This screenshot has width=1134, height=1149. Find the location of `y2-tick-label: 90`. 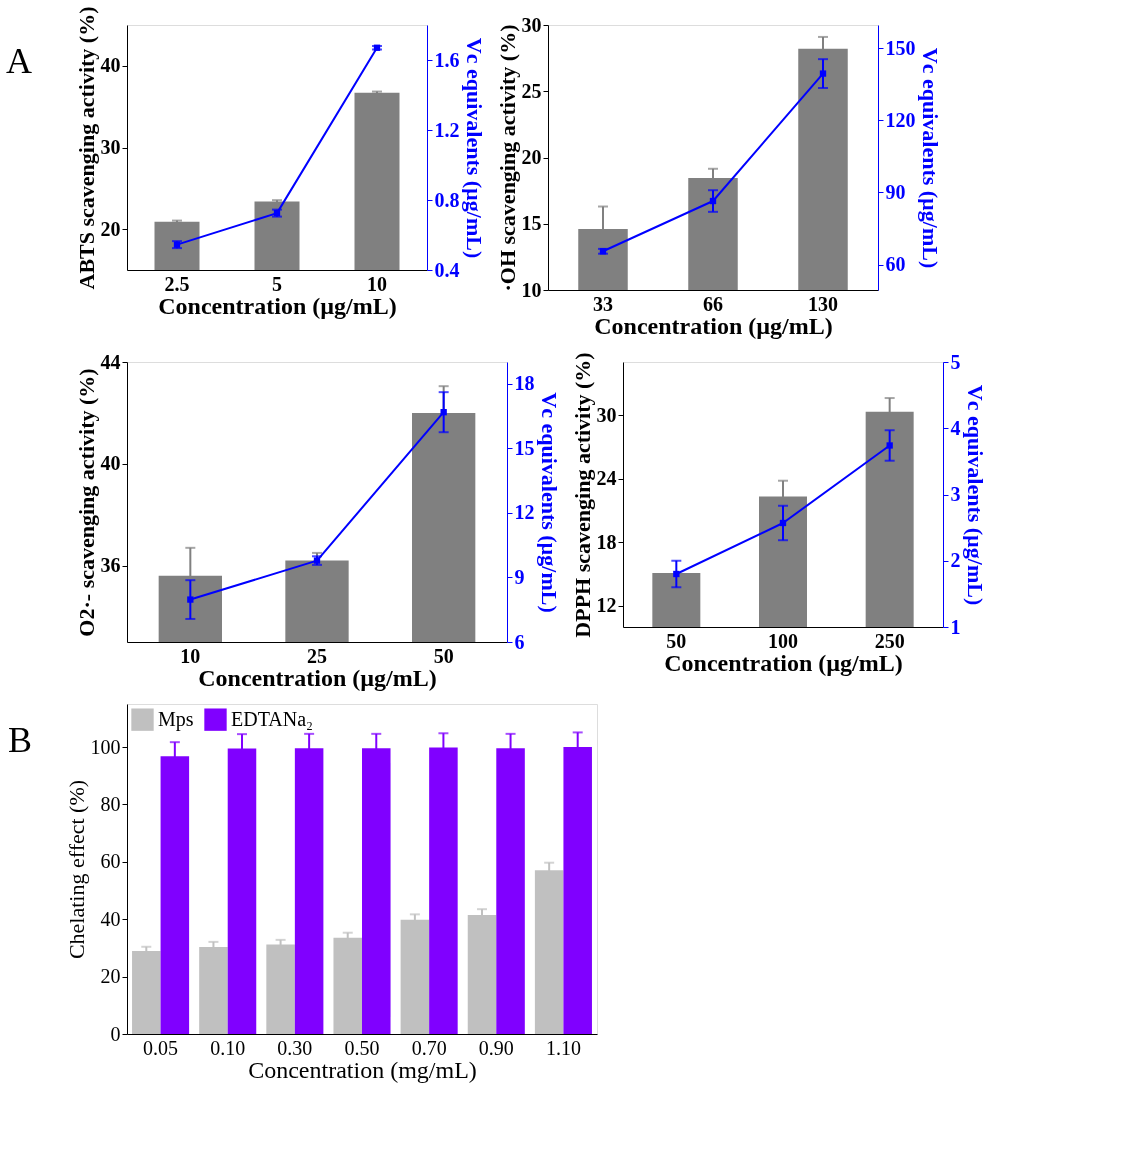

y2-tick-label: 90 is located at coordinates (895, 191).